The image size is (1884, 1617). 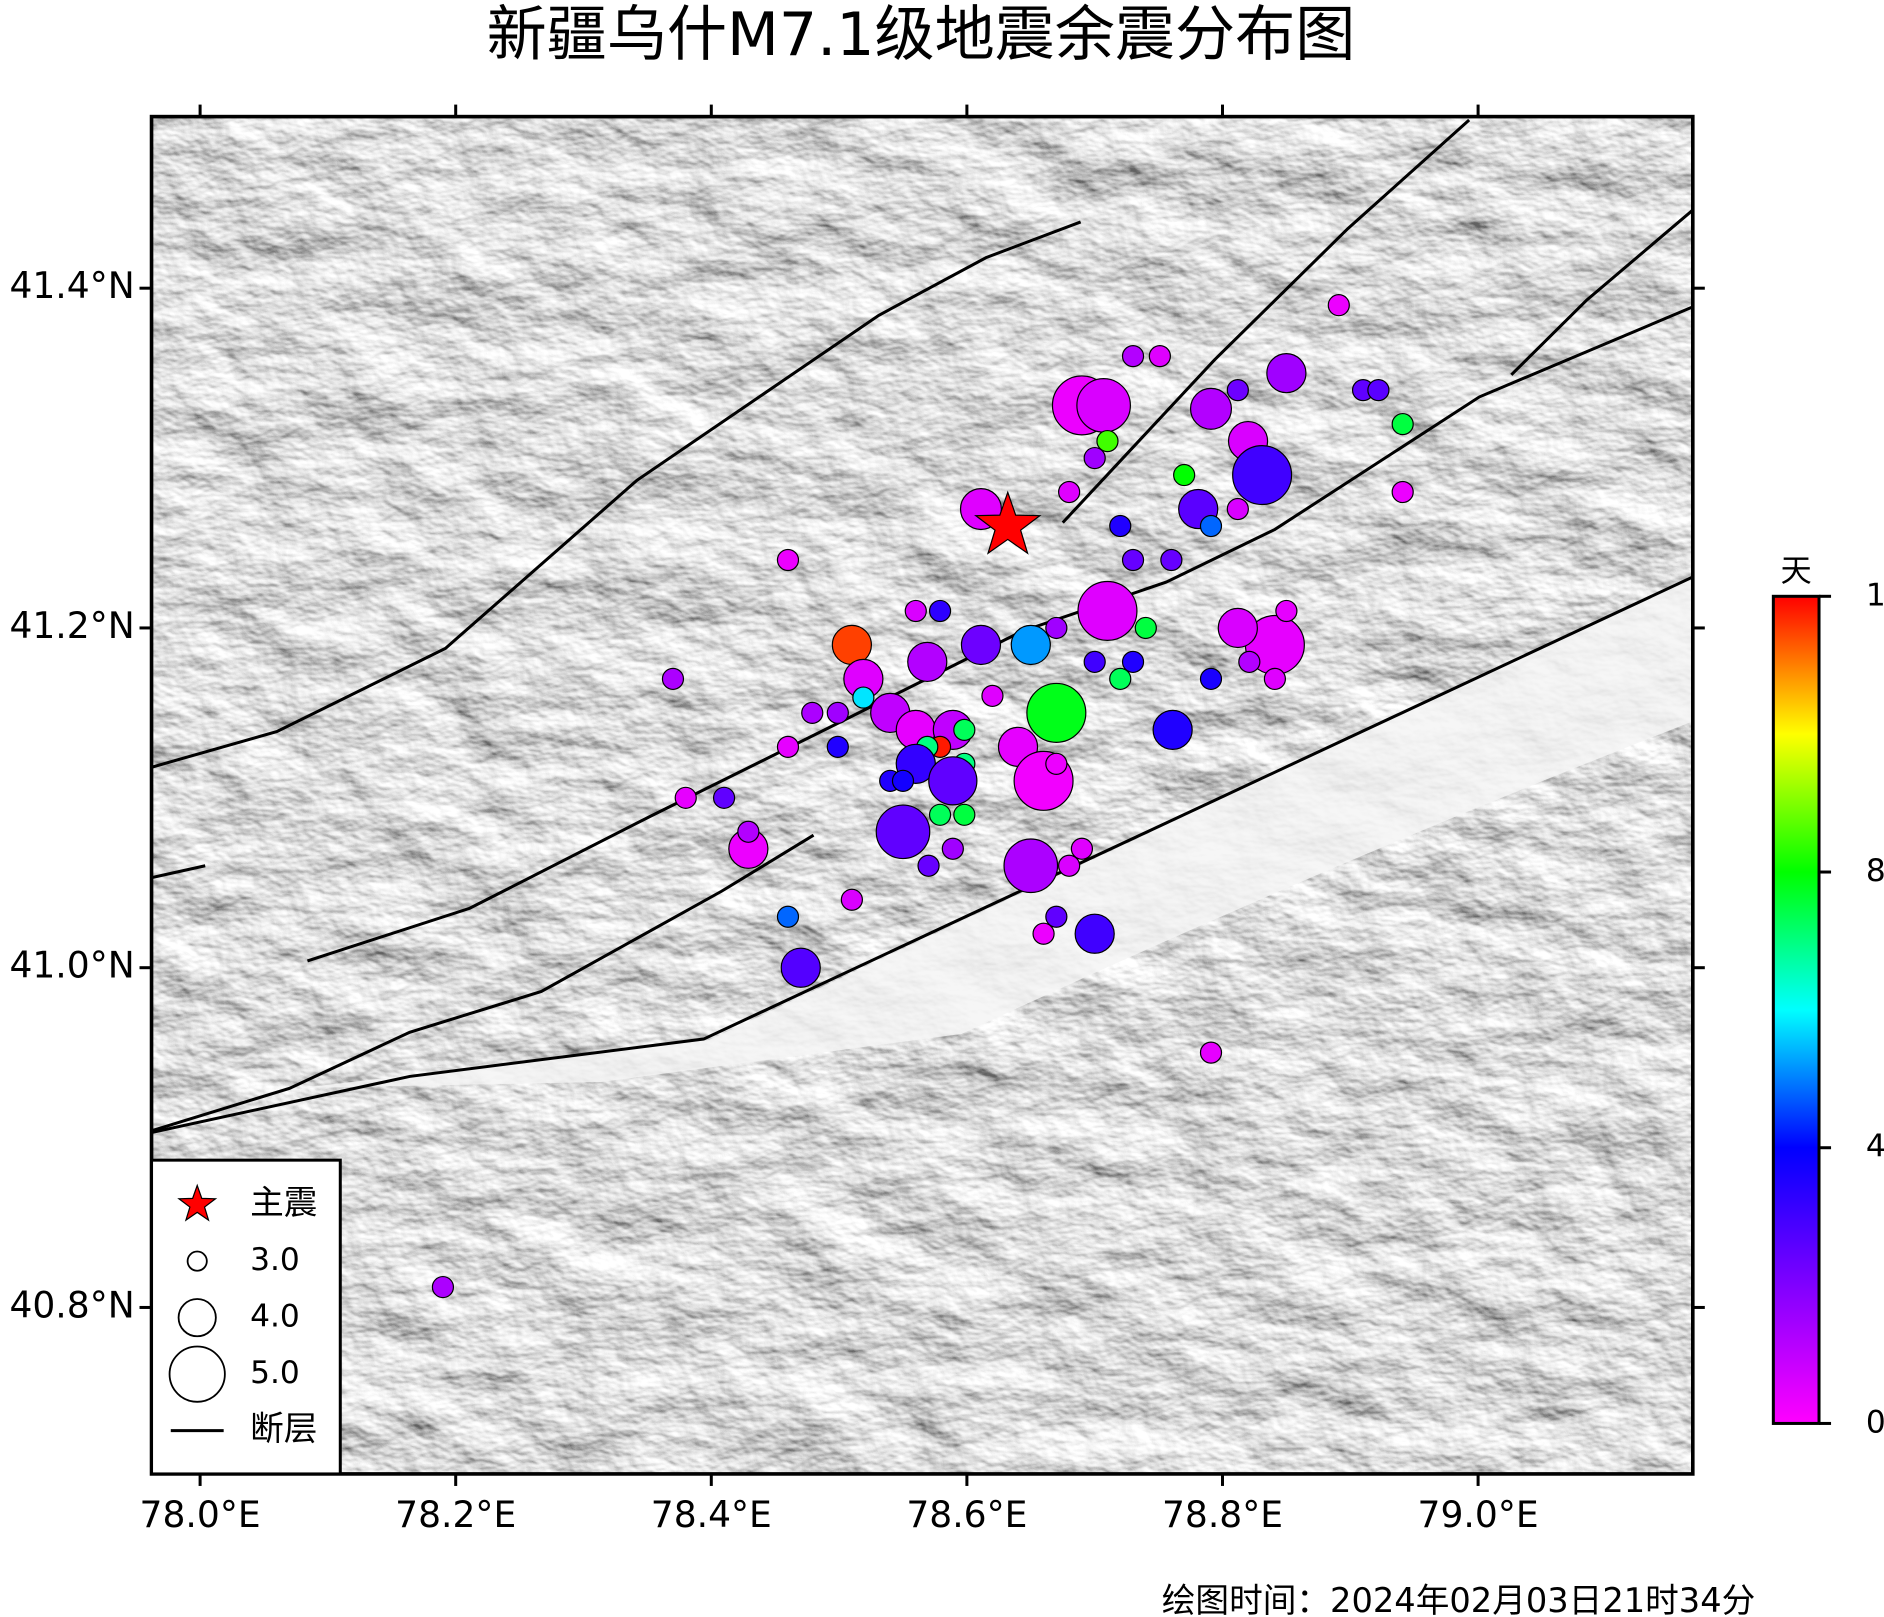 I want to click on x-tick-label: 78.0°E, so click(x=200, y=1515).